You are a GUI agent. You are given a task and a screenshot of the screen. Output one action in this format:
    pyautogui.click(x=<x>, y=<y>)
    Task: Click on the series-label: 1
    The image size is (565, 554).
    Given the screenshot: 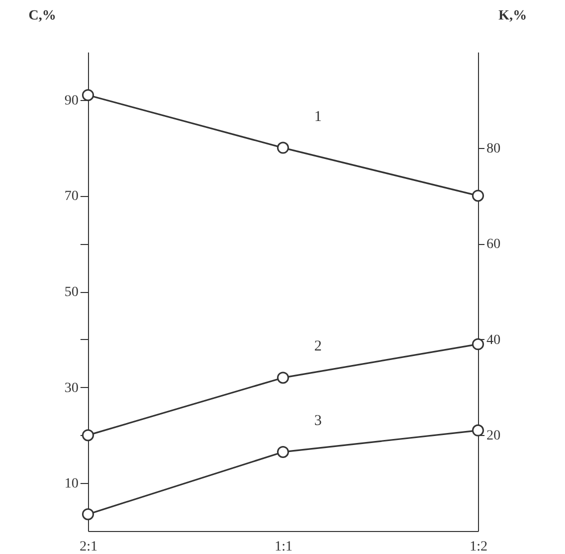 What is the action you would take?
    pyautogui.click(x=318, y=116)
    